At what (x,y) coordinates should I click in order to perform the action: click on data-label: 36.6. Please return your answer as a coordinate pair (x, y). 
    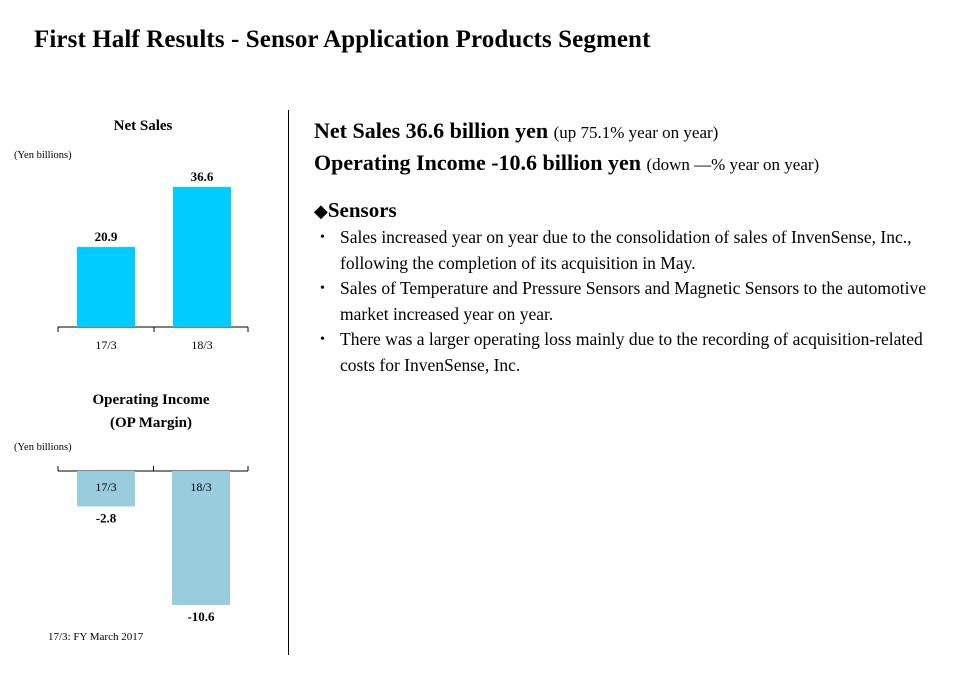
    Looking at the image, I should click on (202, 176).